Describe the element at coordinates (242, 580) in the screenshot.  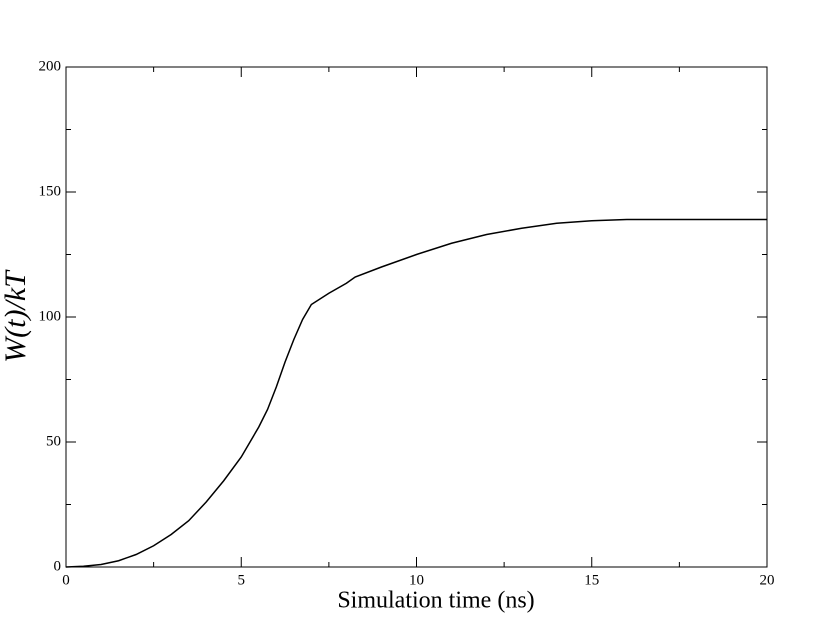
I see `x-tick-label: 5` at that location.